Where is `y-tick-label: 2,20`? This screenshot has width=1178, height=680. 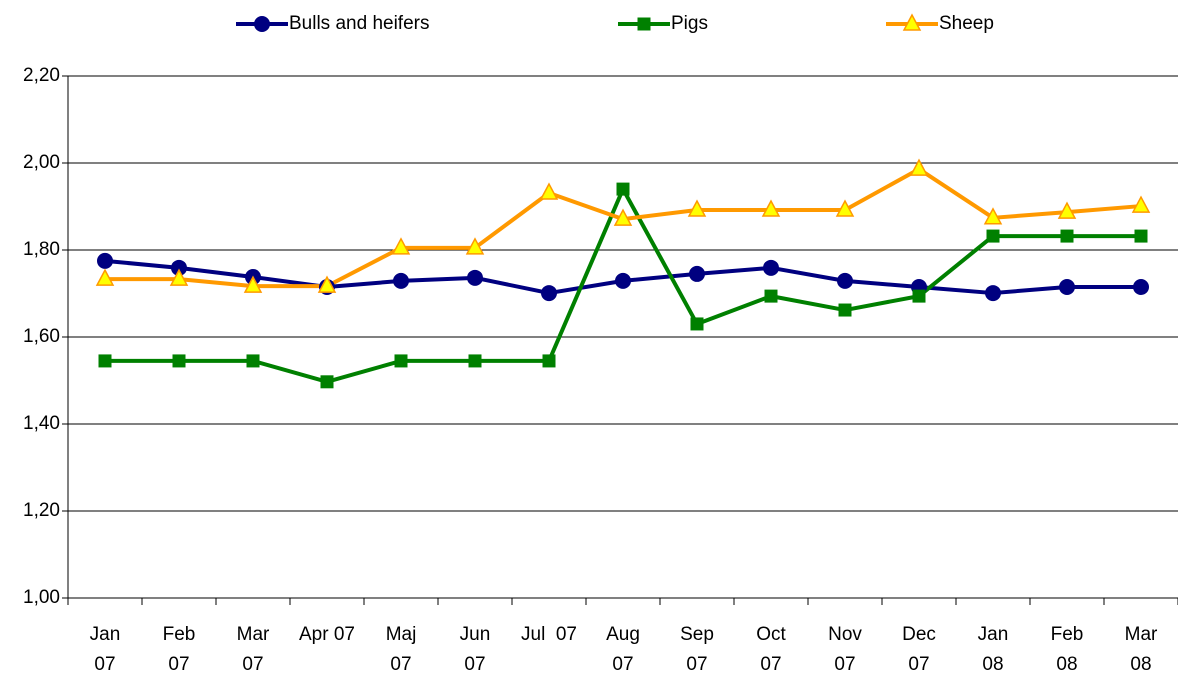 y-tick-label: 2,20 is located at coordinates (41, 75).